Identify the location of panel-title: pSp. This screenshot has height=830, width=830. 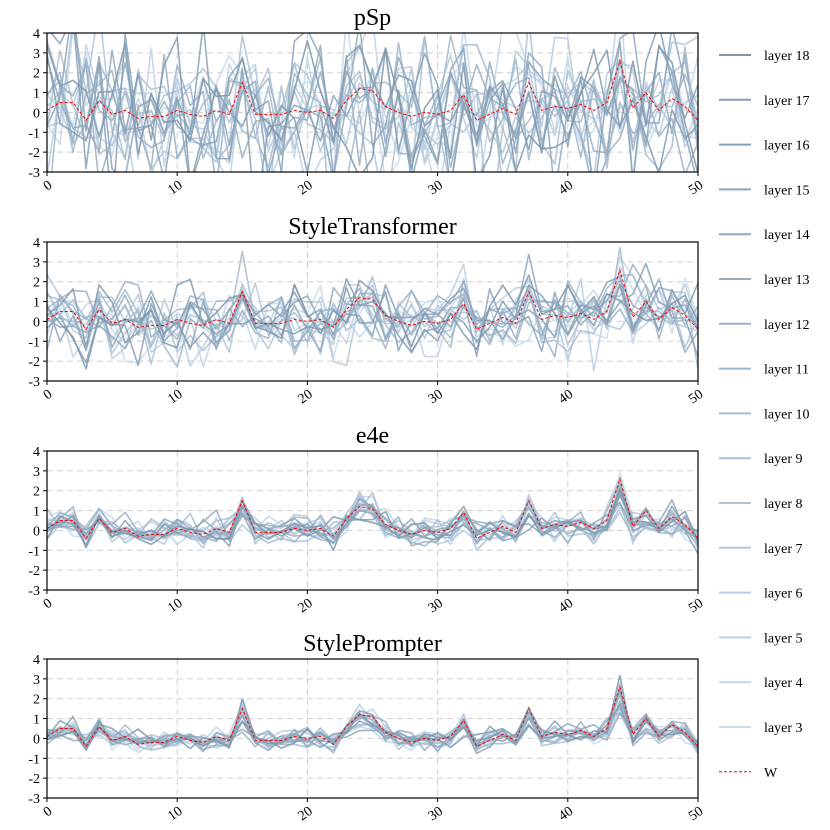
(372, 18).